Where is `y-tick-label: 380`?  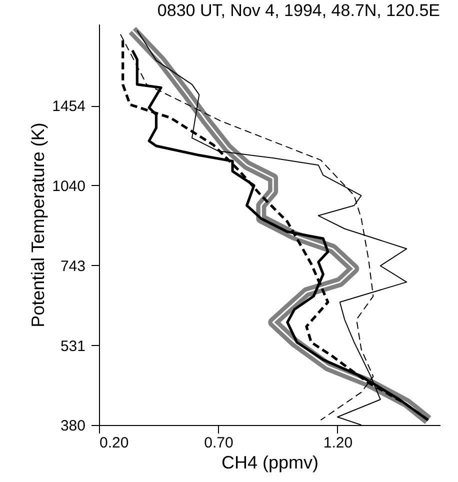
y-tick-label: 380 is located at coordinates (73, 426).